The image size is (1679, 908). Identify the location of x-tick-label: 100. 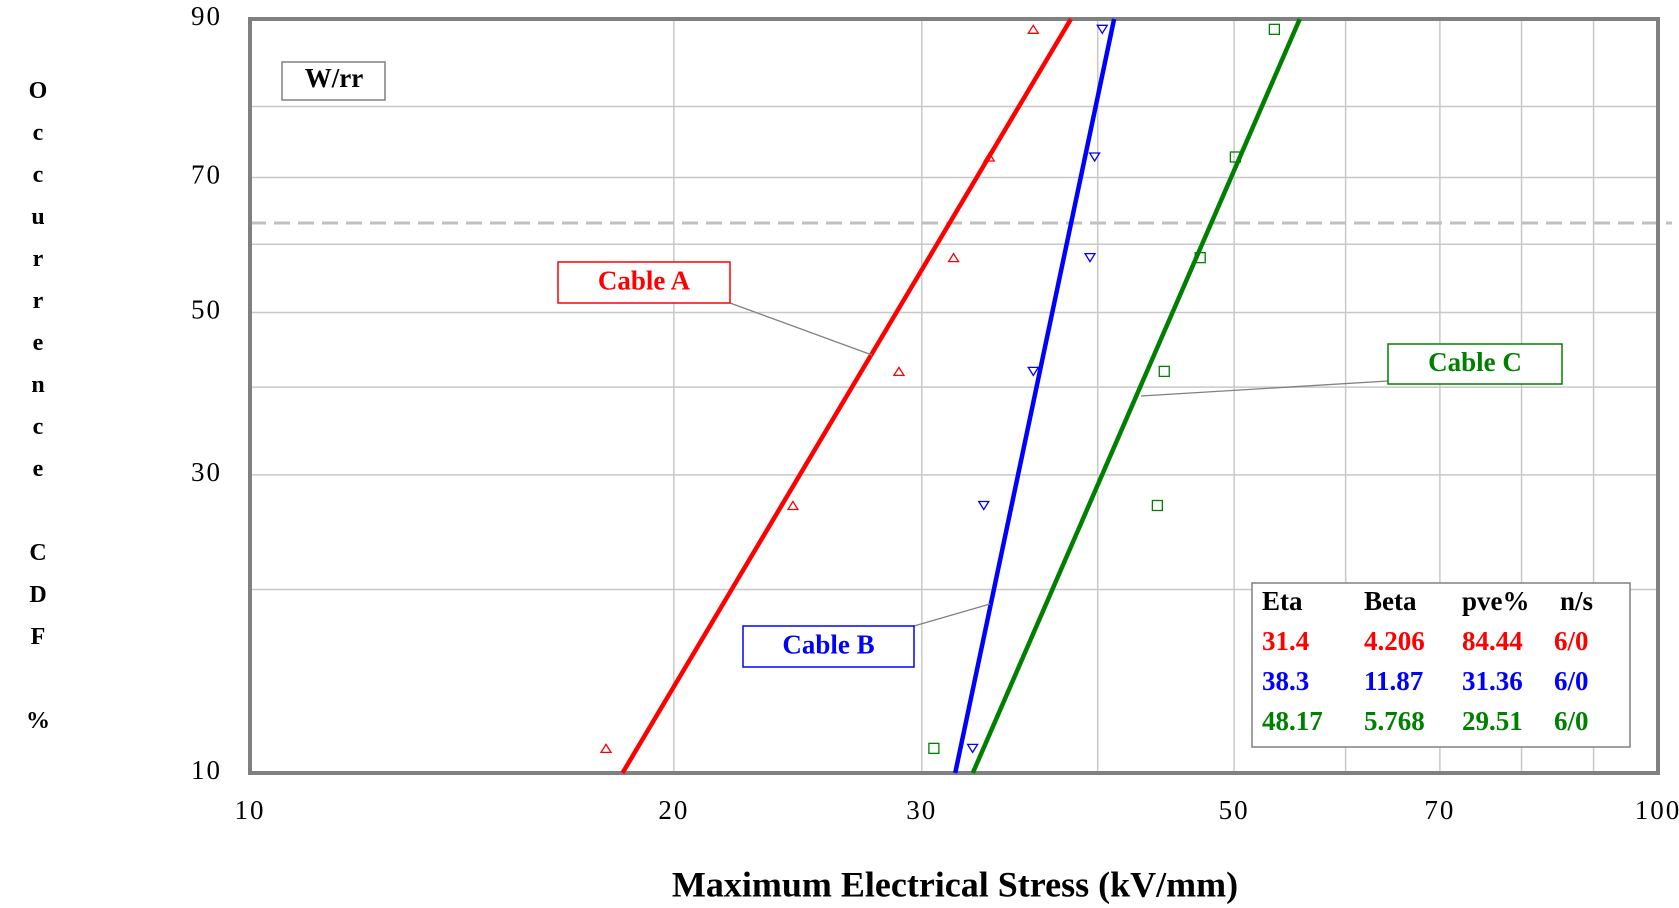
(1657, 810).